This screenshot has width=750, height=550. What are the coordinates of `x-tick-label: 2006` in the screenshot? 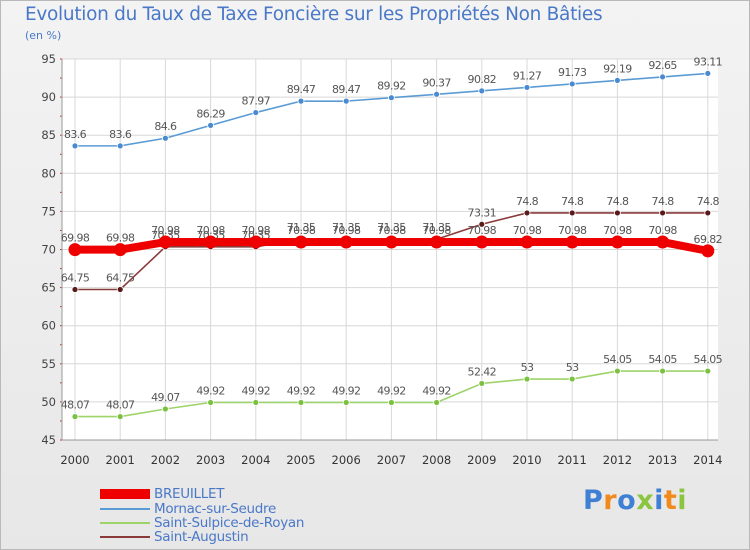 It's located at (346, 460).